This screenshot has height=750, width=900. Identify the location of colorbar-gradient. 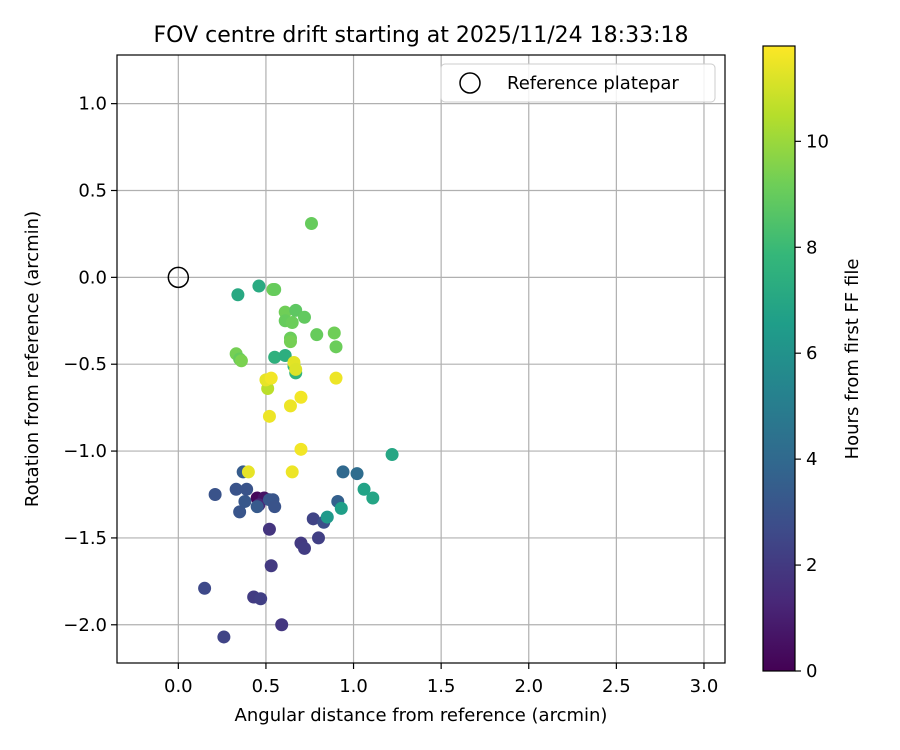
(779, 358).